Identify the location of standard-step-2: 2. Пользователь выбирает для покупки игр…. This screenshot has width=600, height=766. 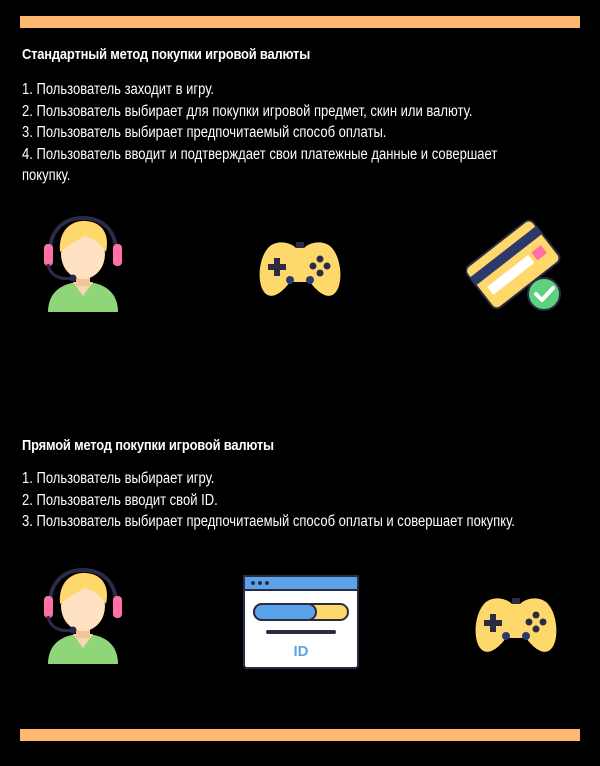
(247, 111).